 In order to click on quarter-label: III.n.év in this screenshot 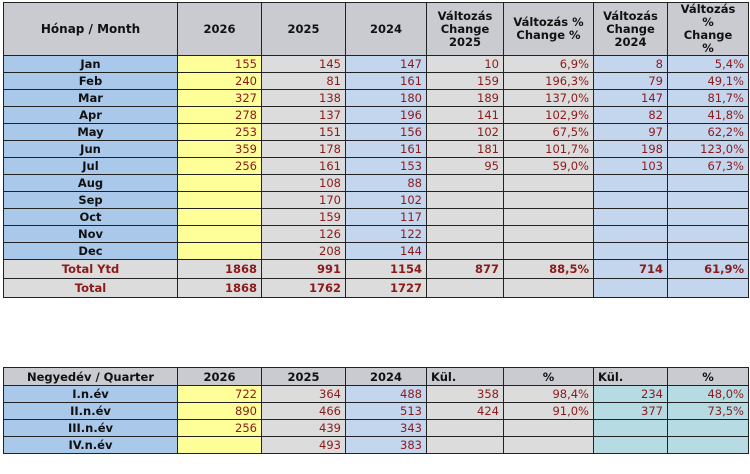, I will do `click(90, 428)`.